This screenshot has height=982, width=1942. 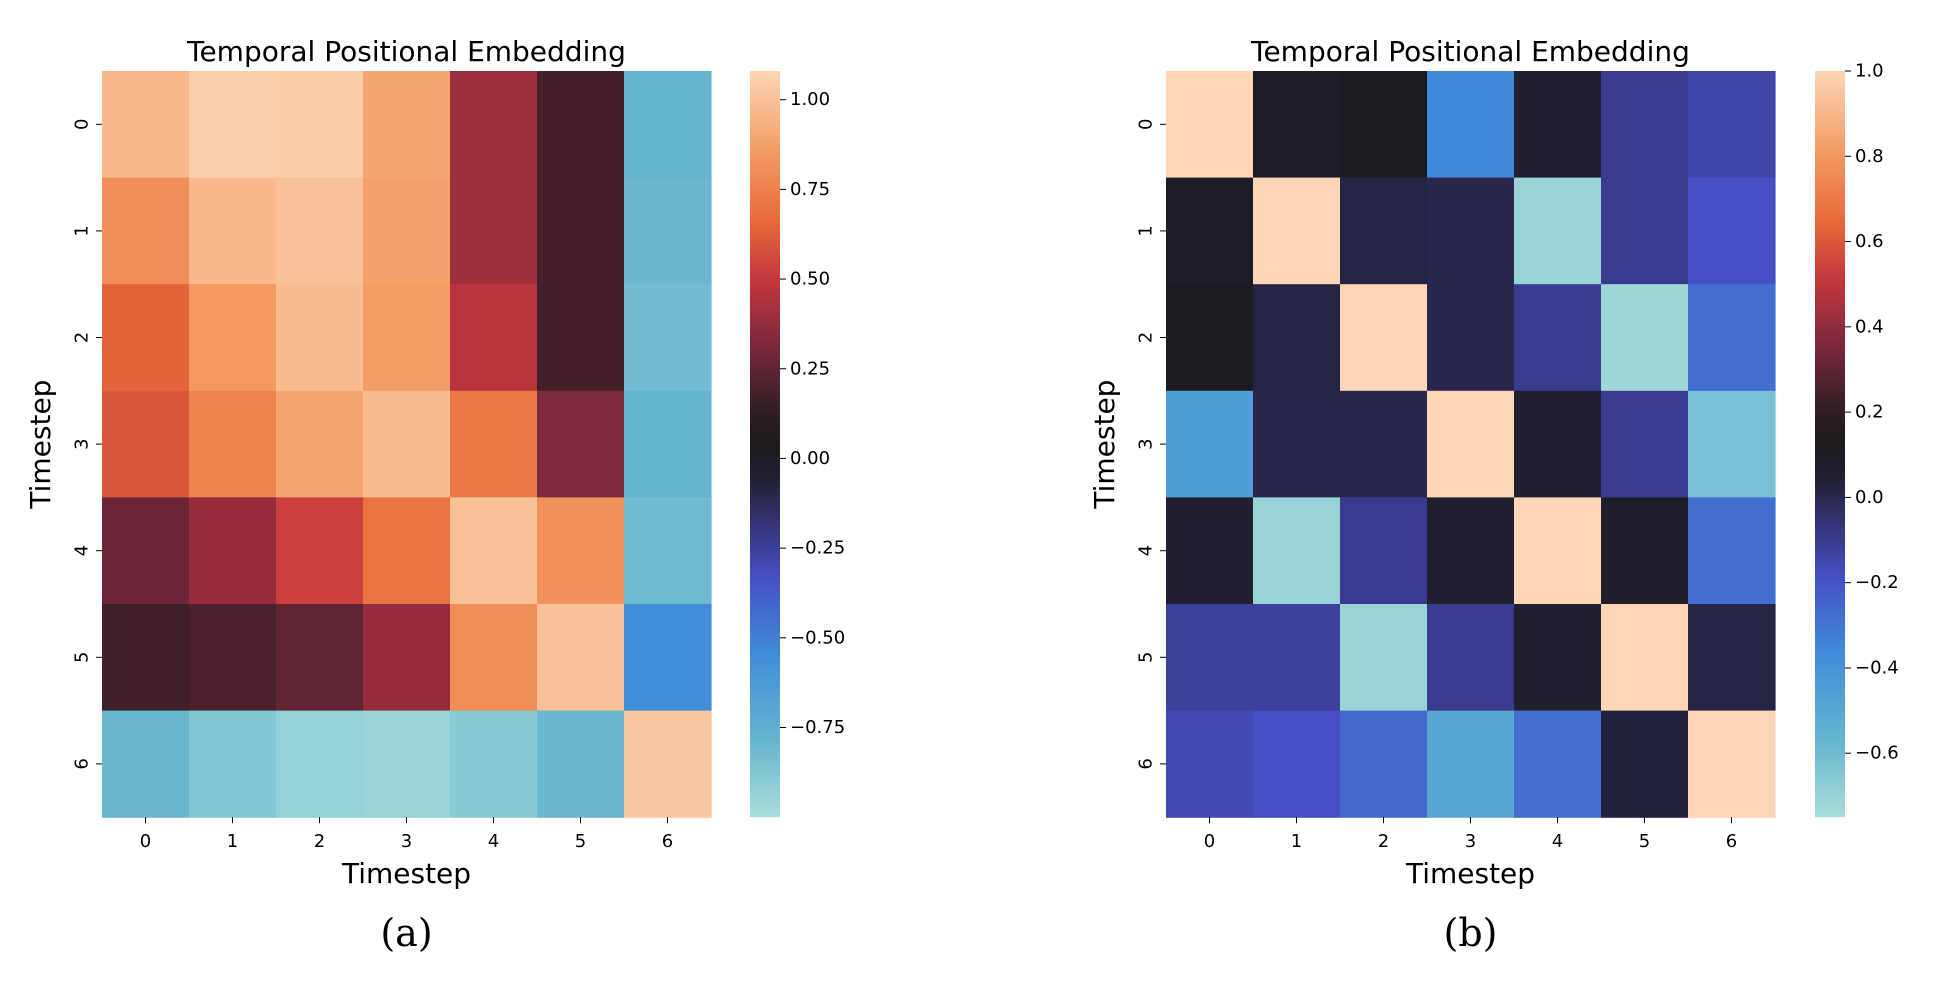 I want to click on colorbar-tick-label: −0.25, so click(x=817, y=548).